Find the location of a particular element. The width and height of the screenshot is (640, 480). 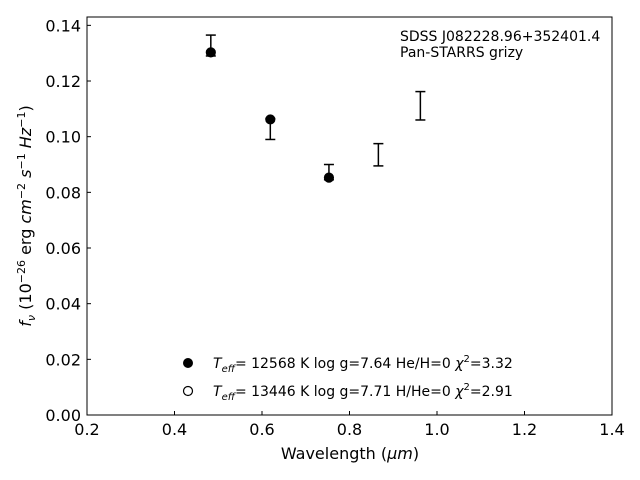

y-tick-label-5: 0.10 is located at coordinates (63, 137).